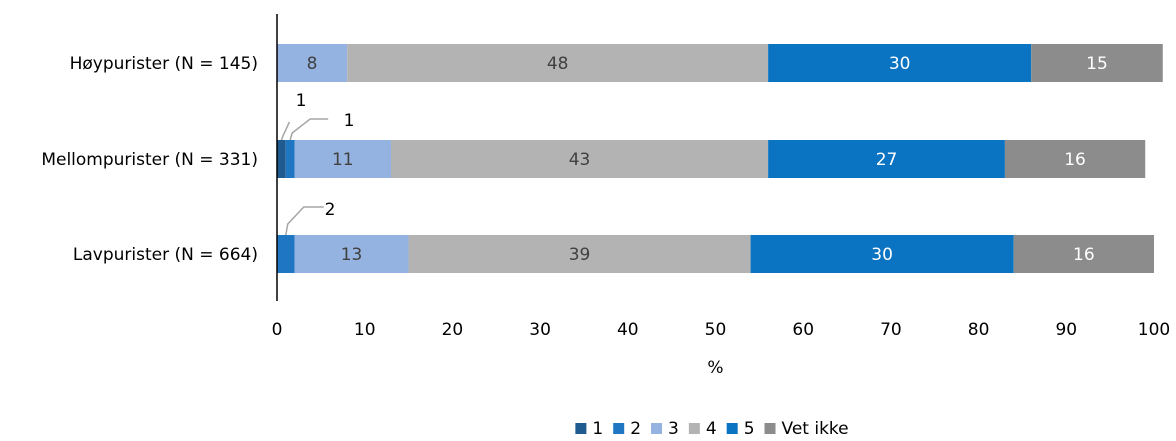  I want to click on data-label-mellompurister-n-331-series-vet-ikke: 16, so click(1075, 160).